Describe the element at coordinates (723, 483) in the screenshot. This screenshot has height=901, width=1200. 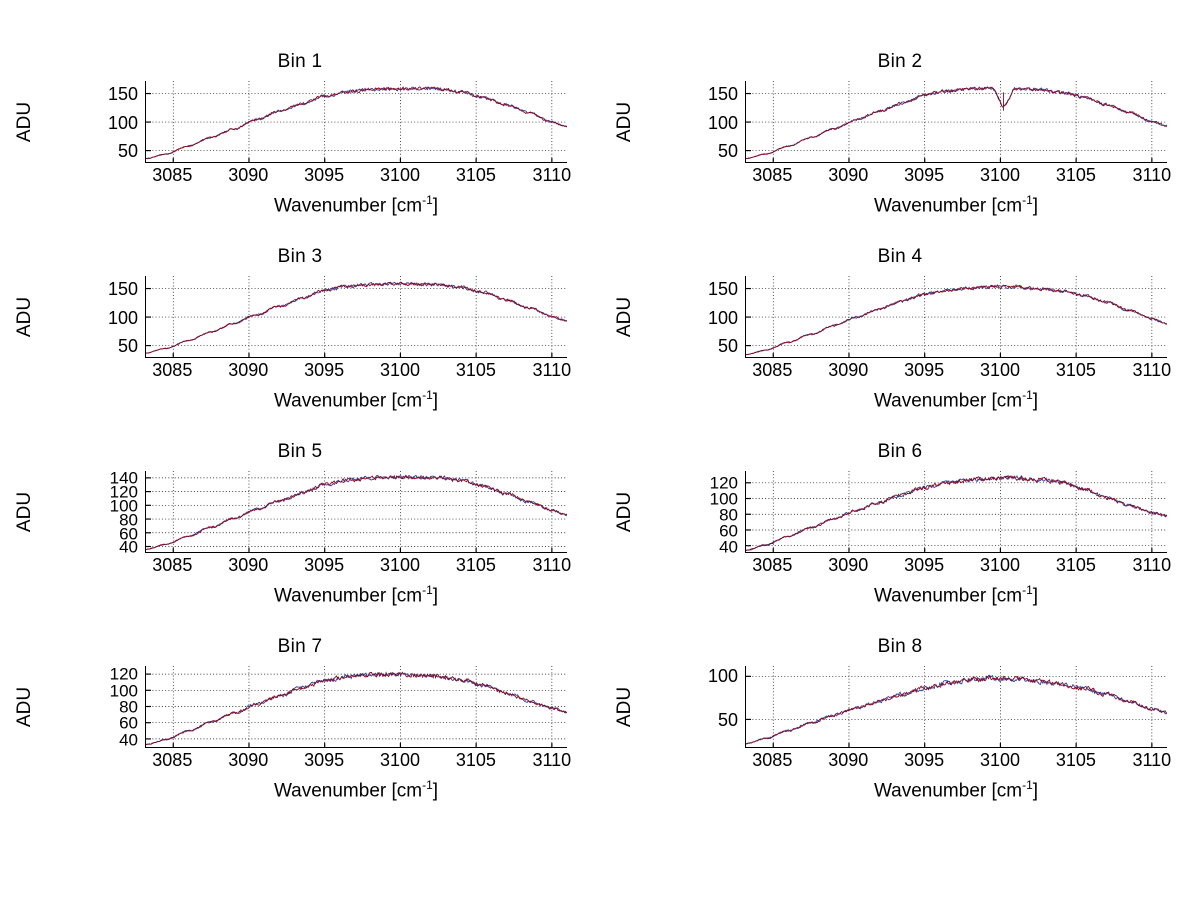
I see `y-tick-label: 120` at that location.